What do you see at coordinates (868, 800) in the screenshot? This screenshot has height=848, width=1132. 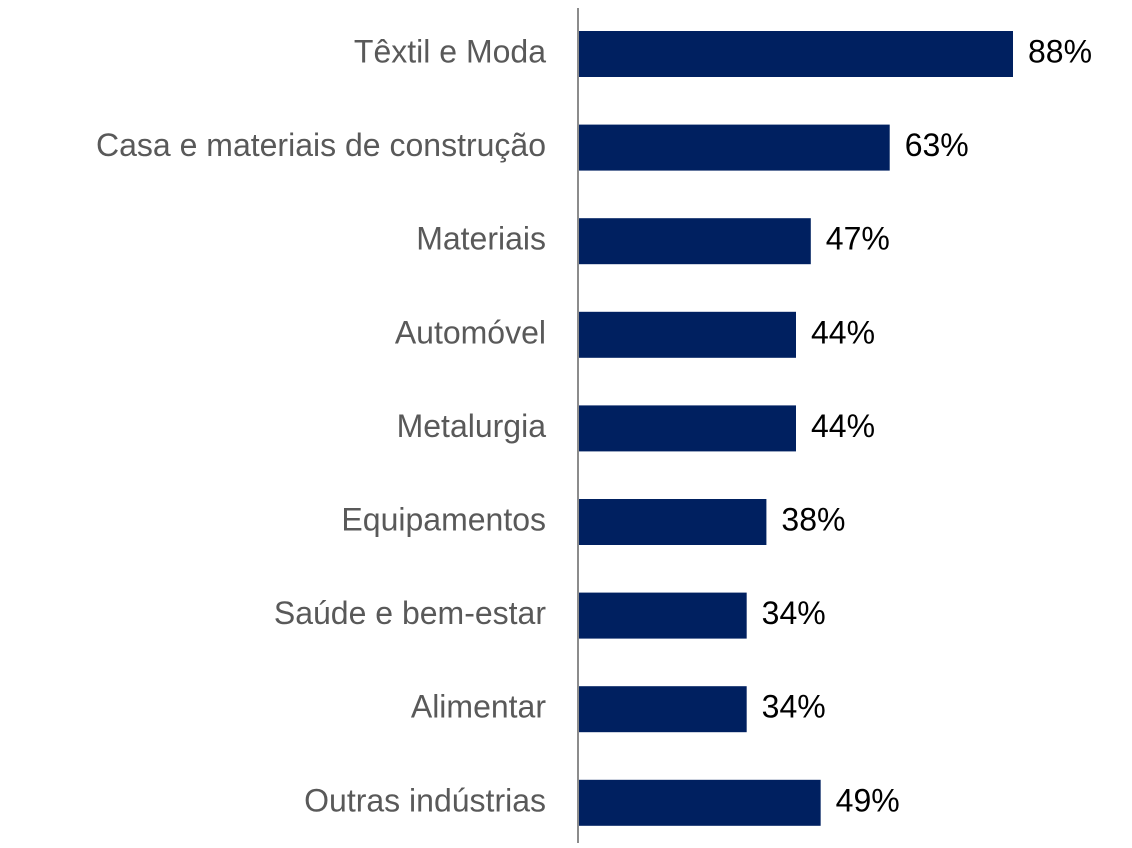 I see `value-label: 49%` at bounding box center [868, 800].